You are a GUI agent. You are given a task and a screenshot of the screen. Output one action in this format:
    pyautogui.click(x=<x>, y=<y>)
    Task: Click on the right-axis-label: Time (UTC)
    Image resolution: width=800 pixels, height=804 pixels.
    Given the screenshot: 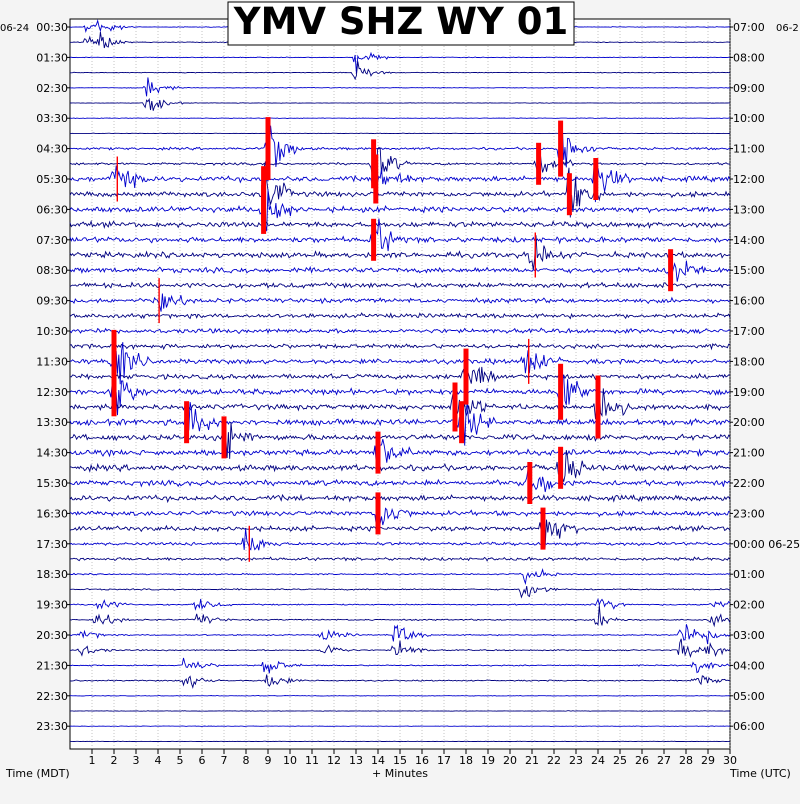 What is the action you would take?
    pyautogui.click(x=760, y=773)
    